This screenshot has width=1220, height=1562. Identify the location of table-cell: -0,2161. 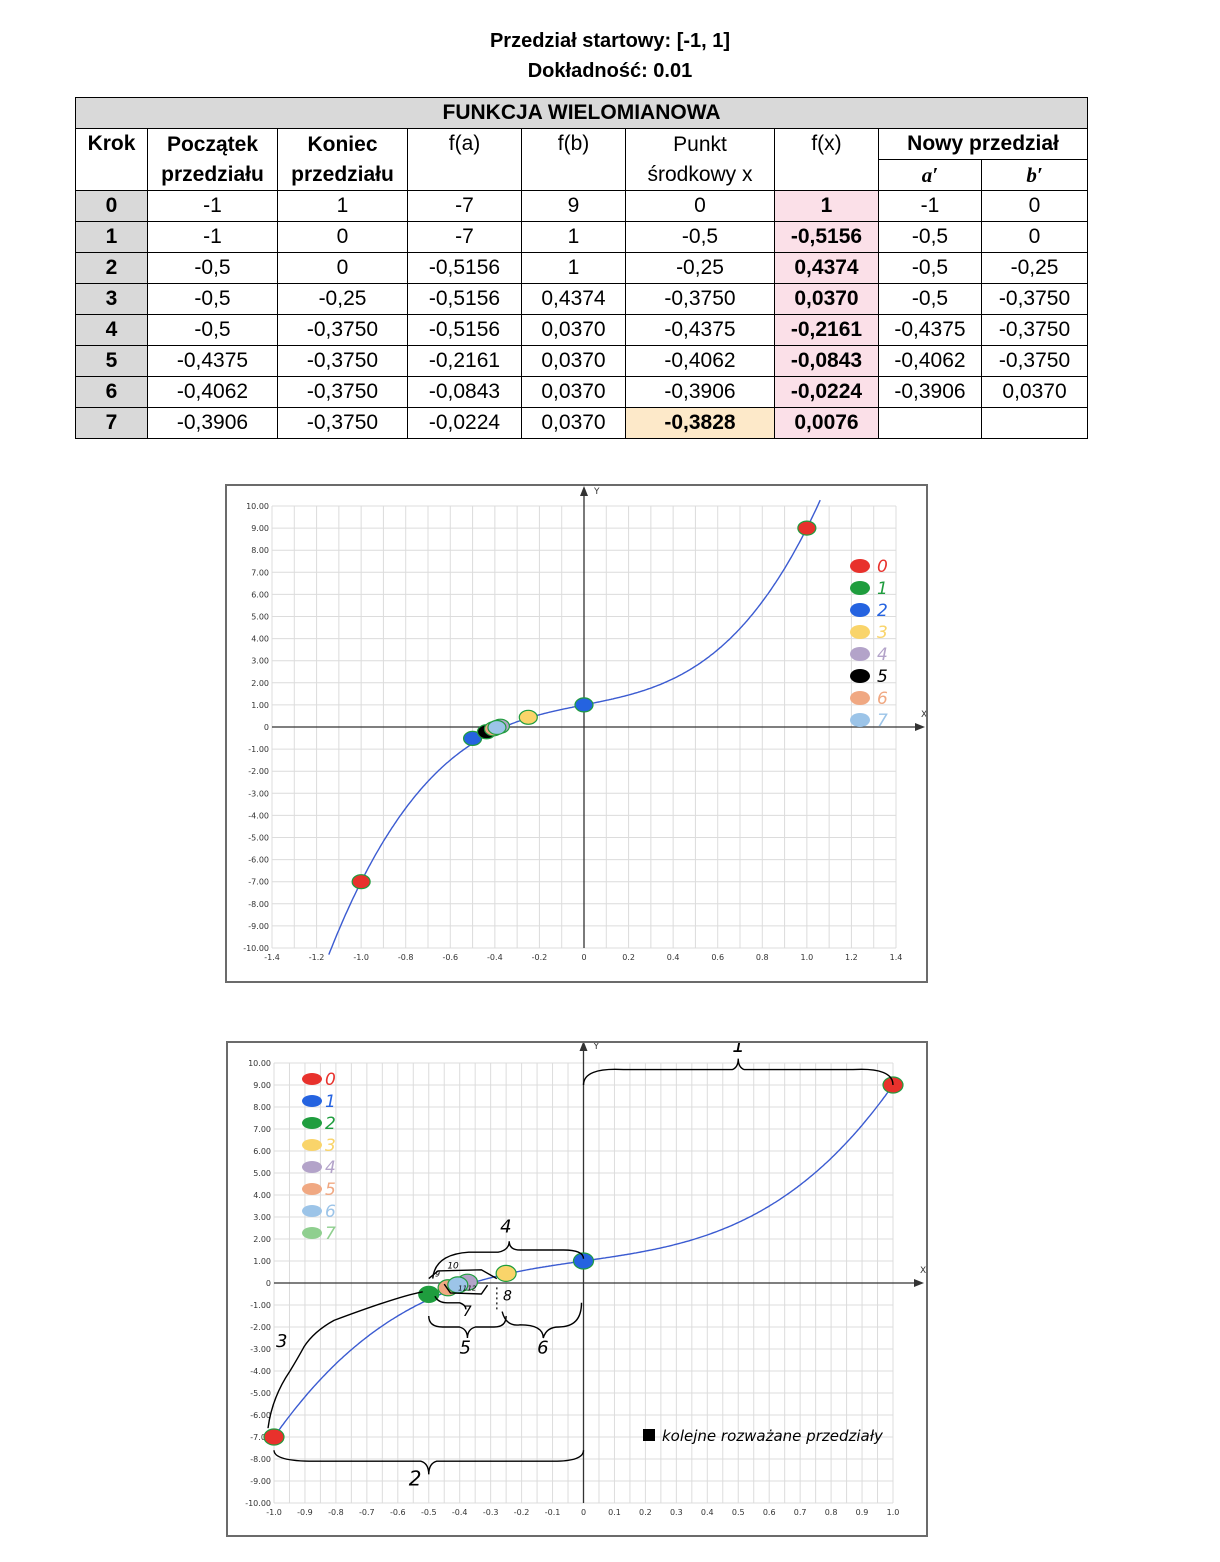
(826, 330).